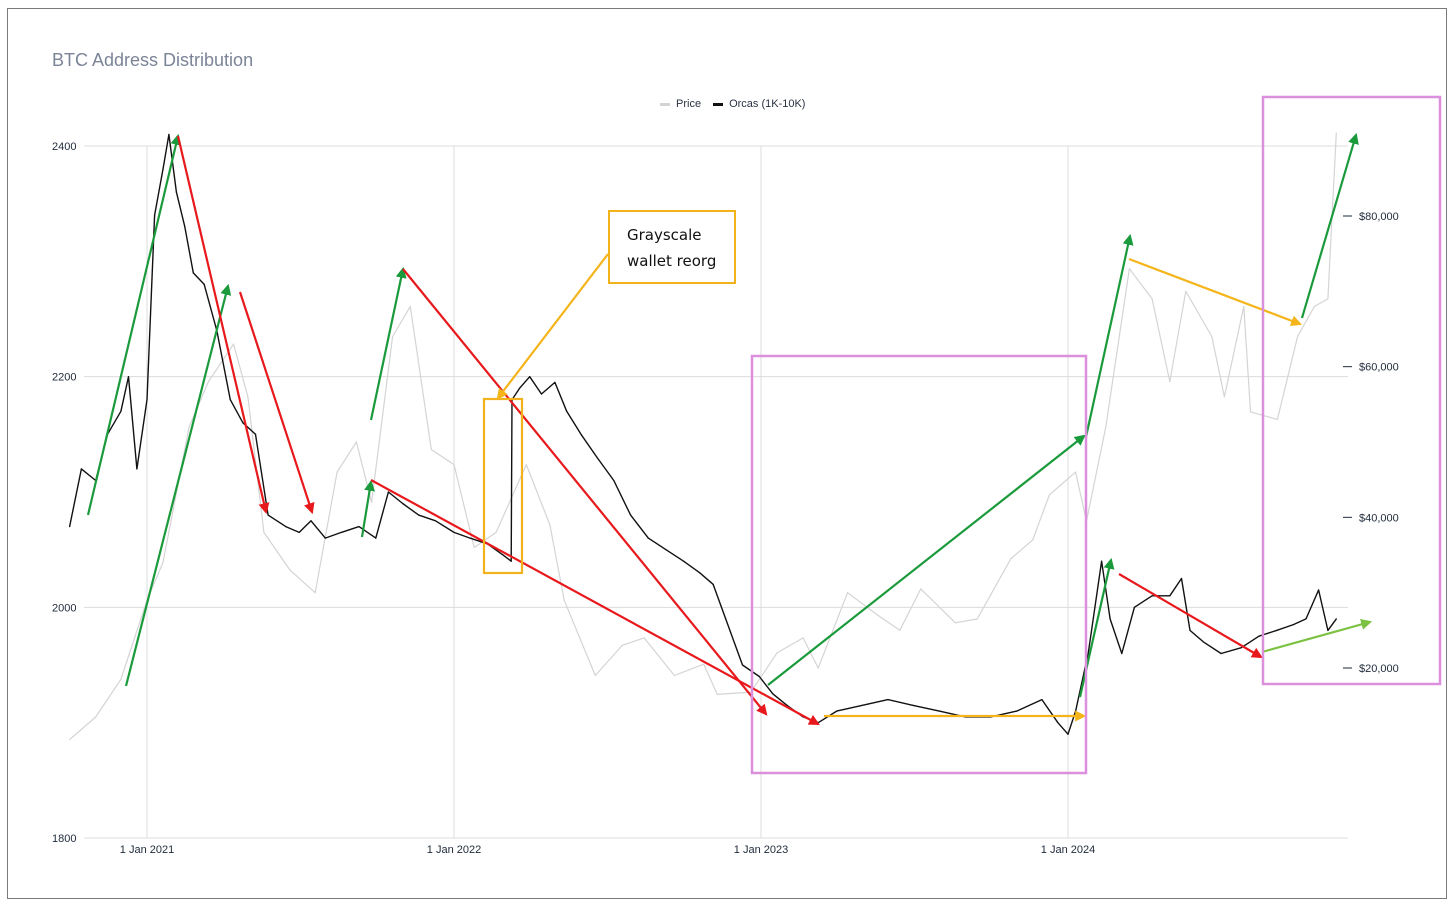 This screenshot has width=1456, height=907. Describe the element at coordinates (1277, 630) in the screenshot. I see `point-orcas-1k-10k--83` at that location.